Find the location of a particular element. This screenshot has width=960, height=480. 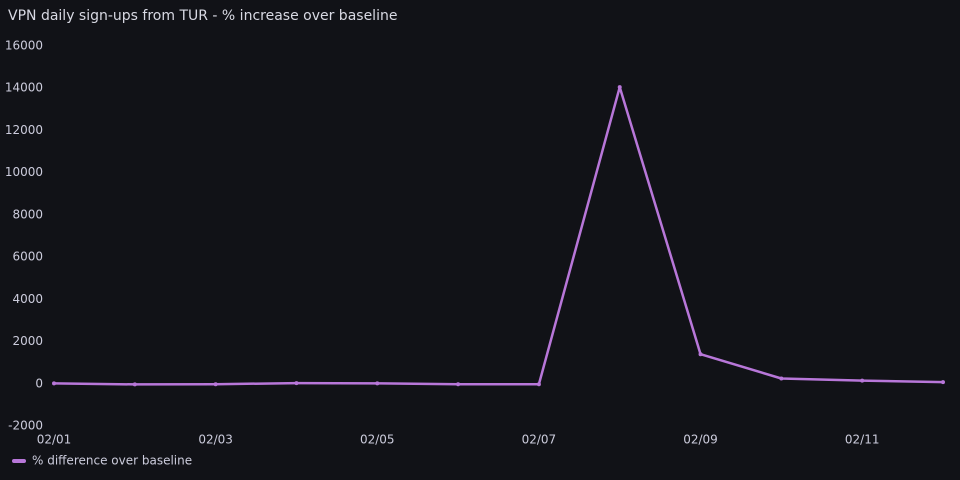

x-tick-label: 02/11 is located at coordinates (862, 440).